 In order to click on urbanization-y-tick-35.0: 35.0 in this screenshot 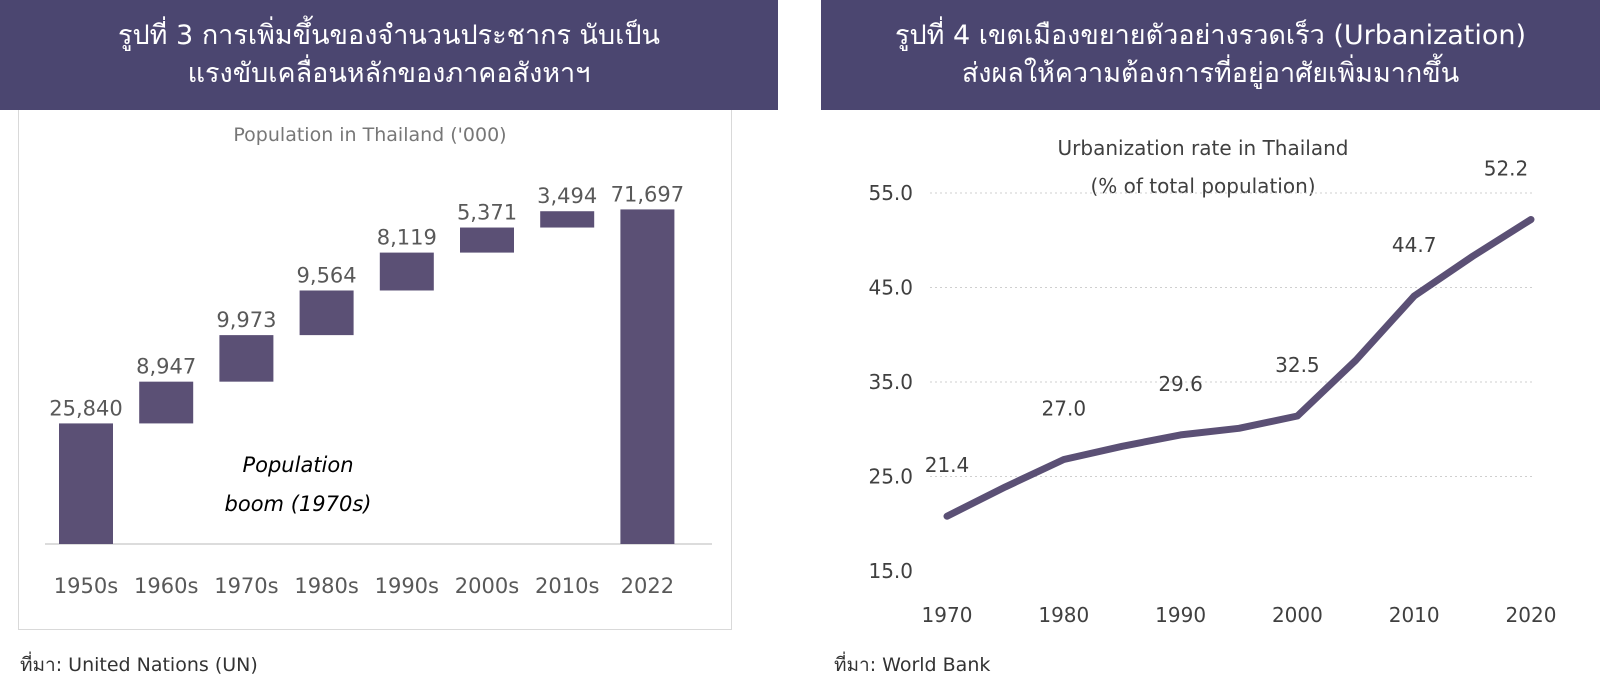, I will do `click(890, 382)`.